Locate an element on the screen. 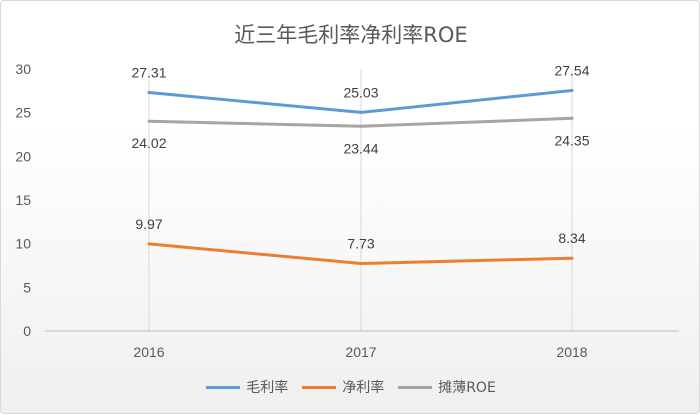 Image resolution: width=700 pixels, height=415 pixels. data-label-net-margin-1: 7.73 is located at coordinates (360, 244).